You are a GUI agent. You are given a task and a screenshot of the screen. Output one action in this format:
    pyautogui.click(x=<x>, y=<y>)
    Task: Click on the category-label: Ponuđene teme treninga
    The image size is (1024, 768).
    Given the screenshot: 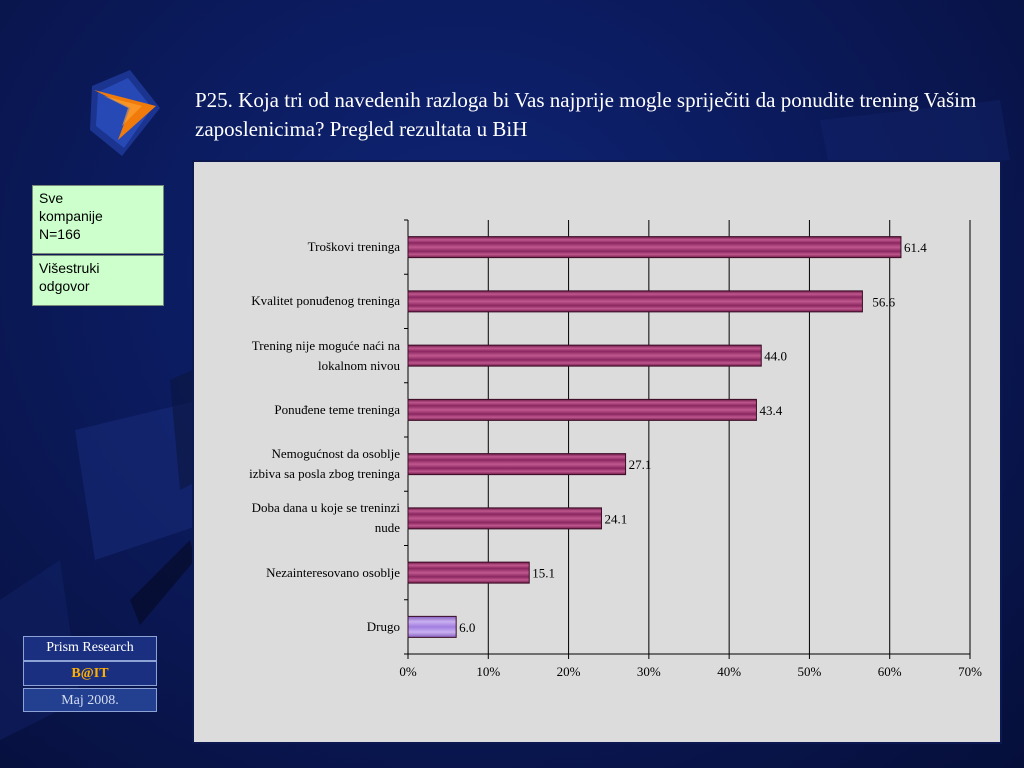 What is the action you would take?
    pyautogui.click(x=305, y=410)
    